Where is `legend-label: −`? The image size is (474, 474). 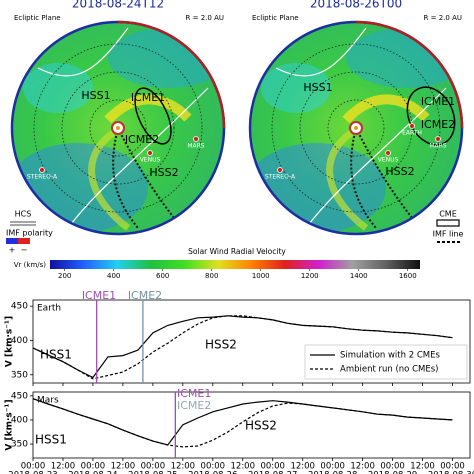
legend-label: − is located at coordinates (24, 250).